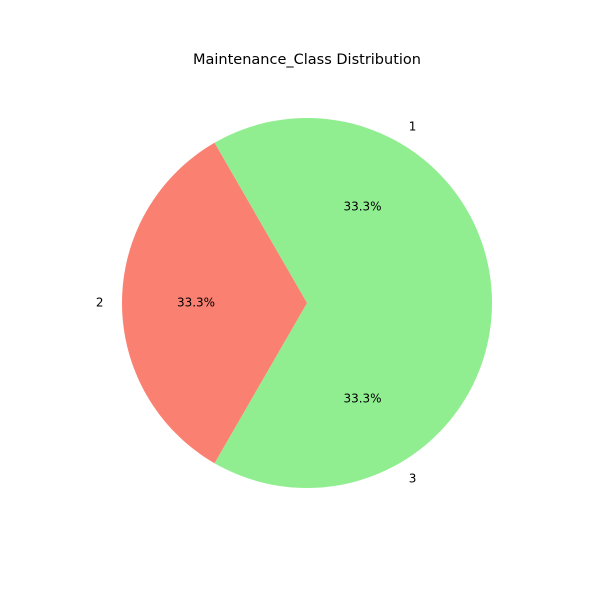 The height and width of the screenshot is (600, 600). What do you see at coordinates (100, 303) in the screenshot?
I see `slice-label-2: 2` at bounding box center [100, 303].